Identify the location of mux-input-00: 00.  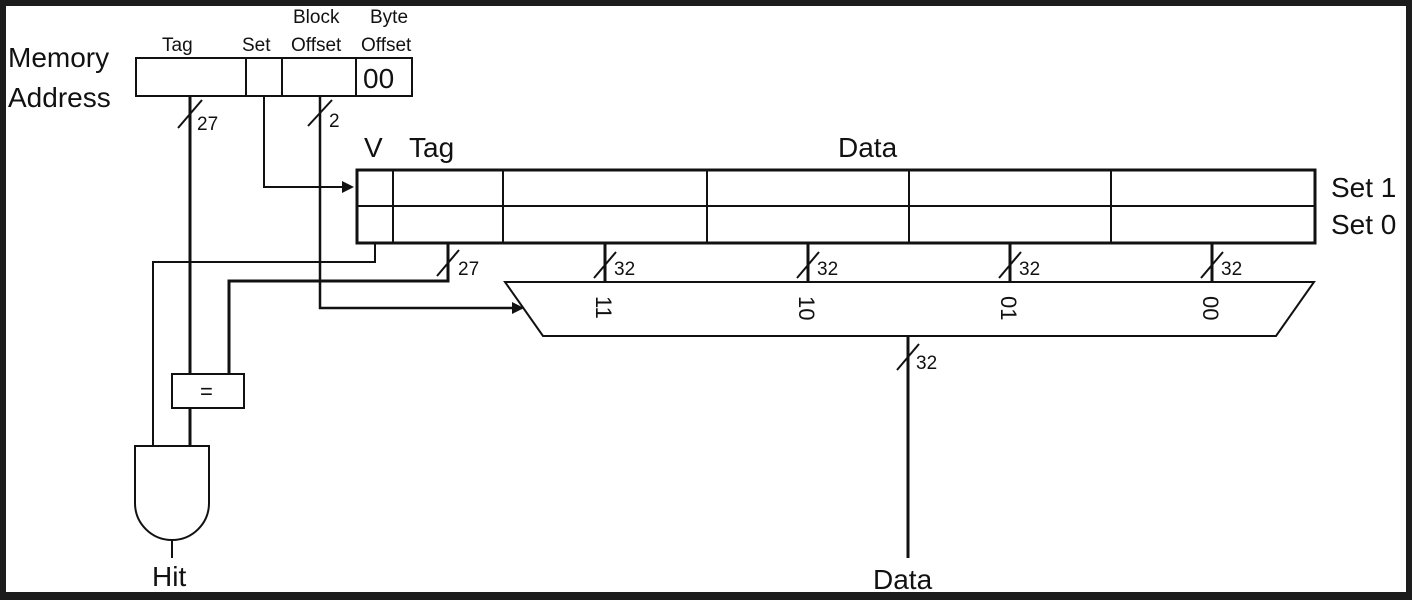
(1210, 308).